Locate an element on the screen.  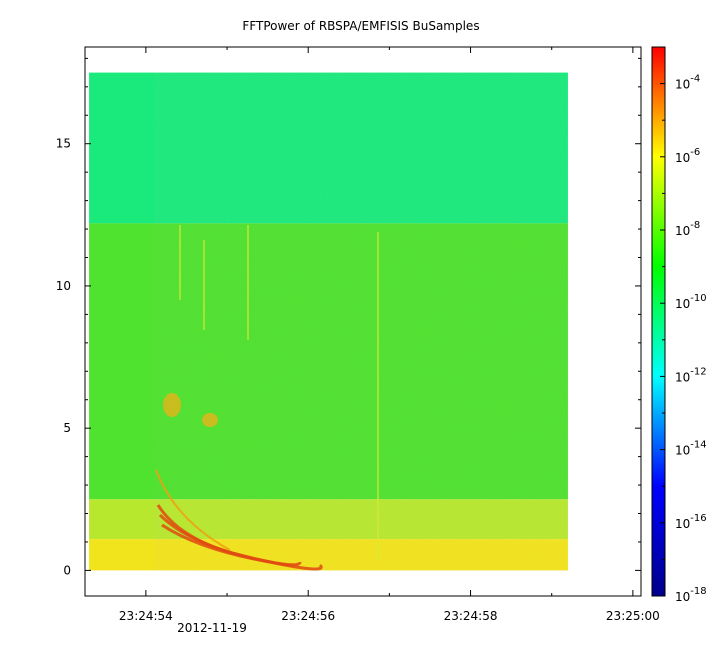
y-tick-label: 10 is located at coordinates (63, 286).